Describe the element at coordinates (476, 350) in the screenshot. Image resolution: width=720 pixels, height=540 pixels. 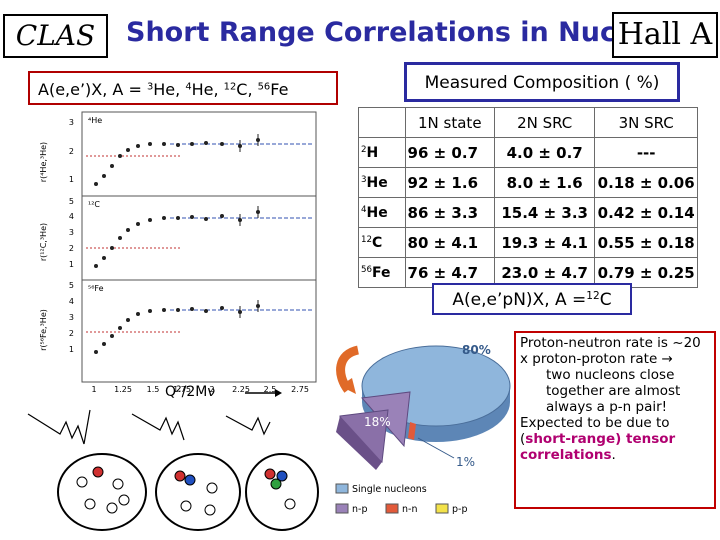
I see `pie-label-single: 80%` at that location.